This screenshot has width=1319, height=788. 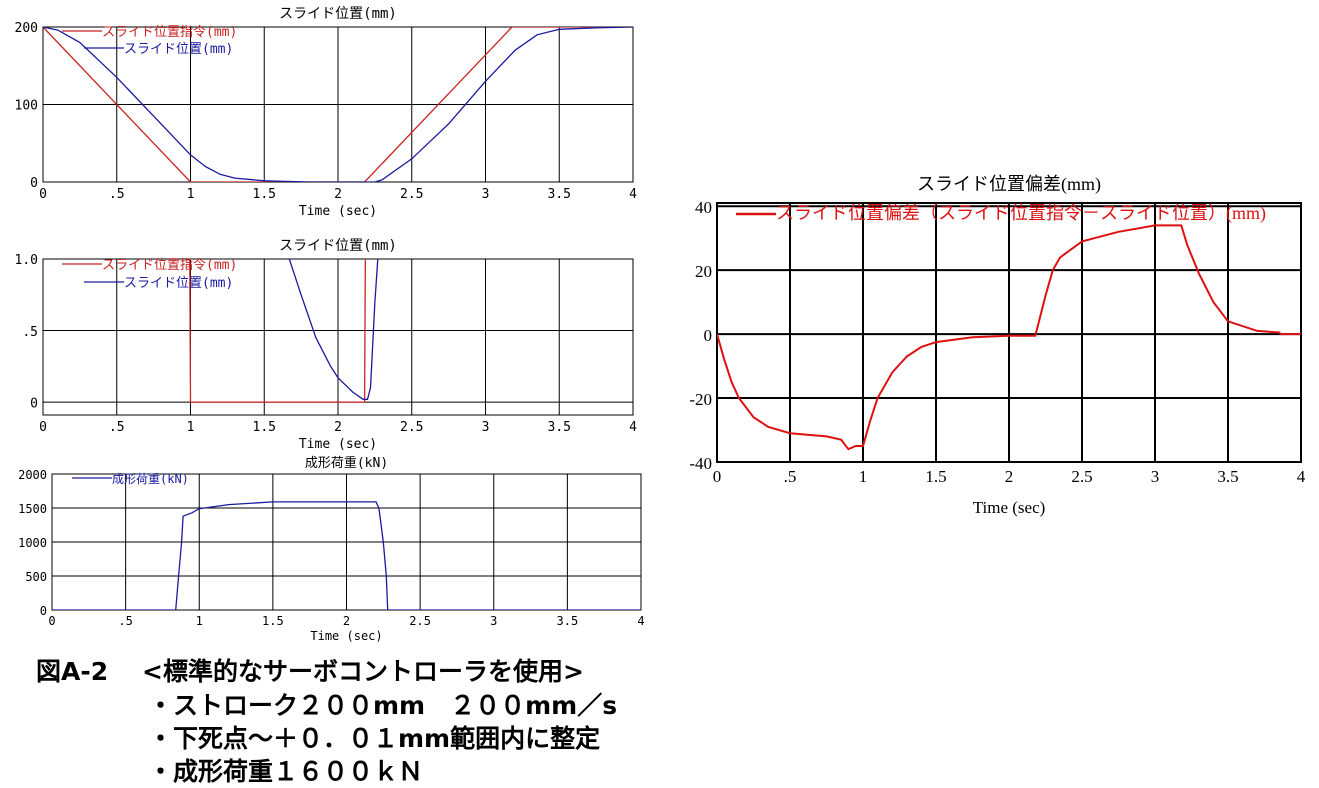 What do you see at coordinates (703, 271) in the screenshot?
I see `y-tick-label: 20` at bounding box center [703, 271].